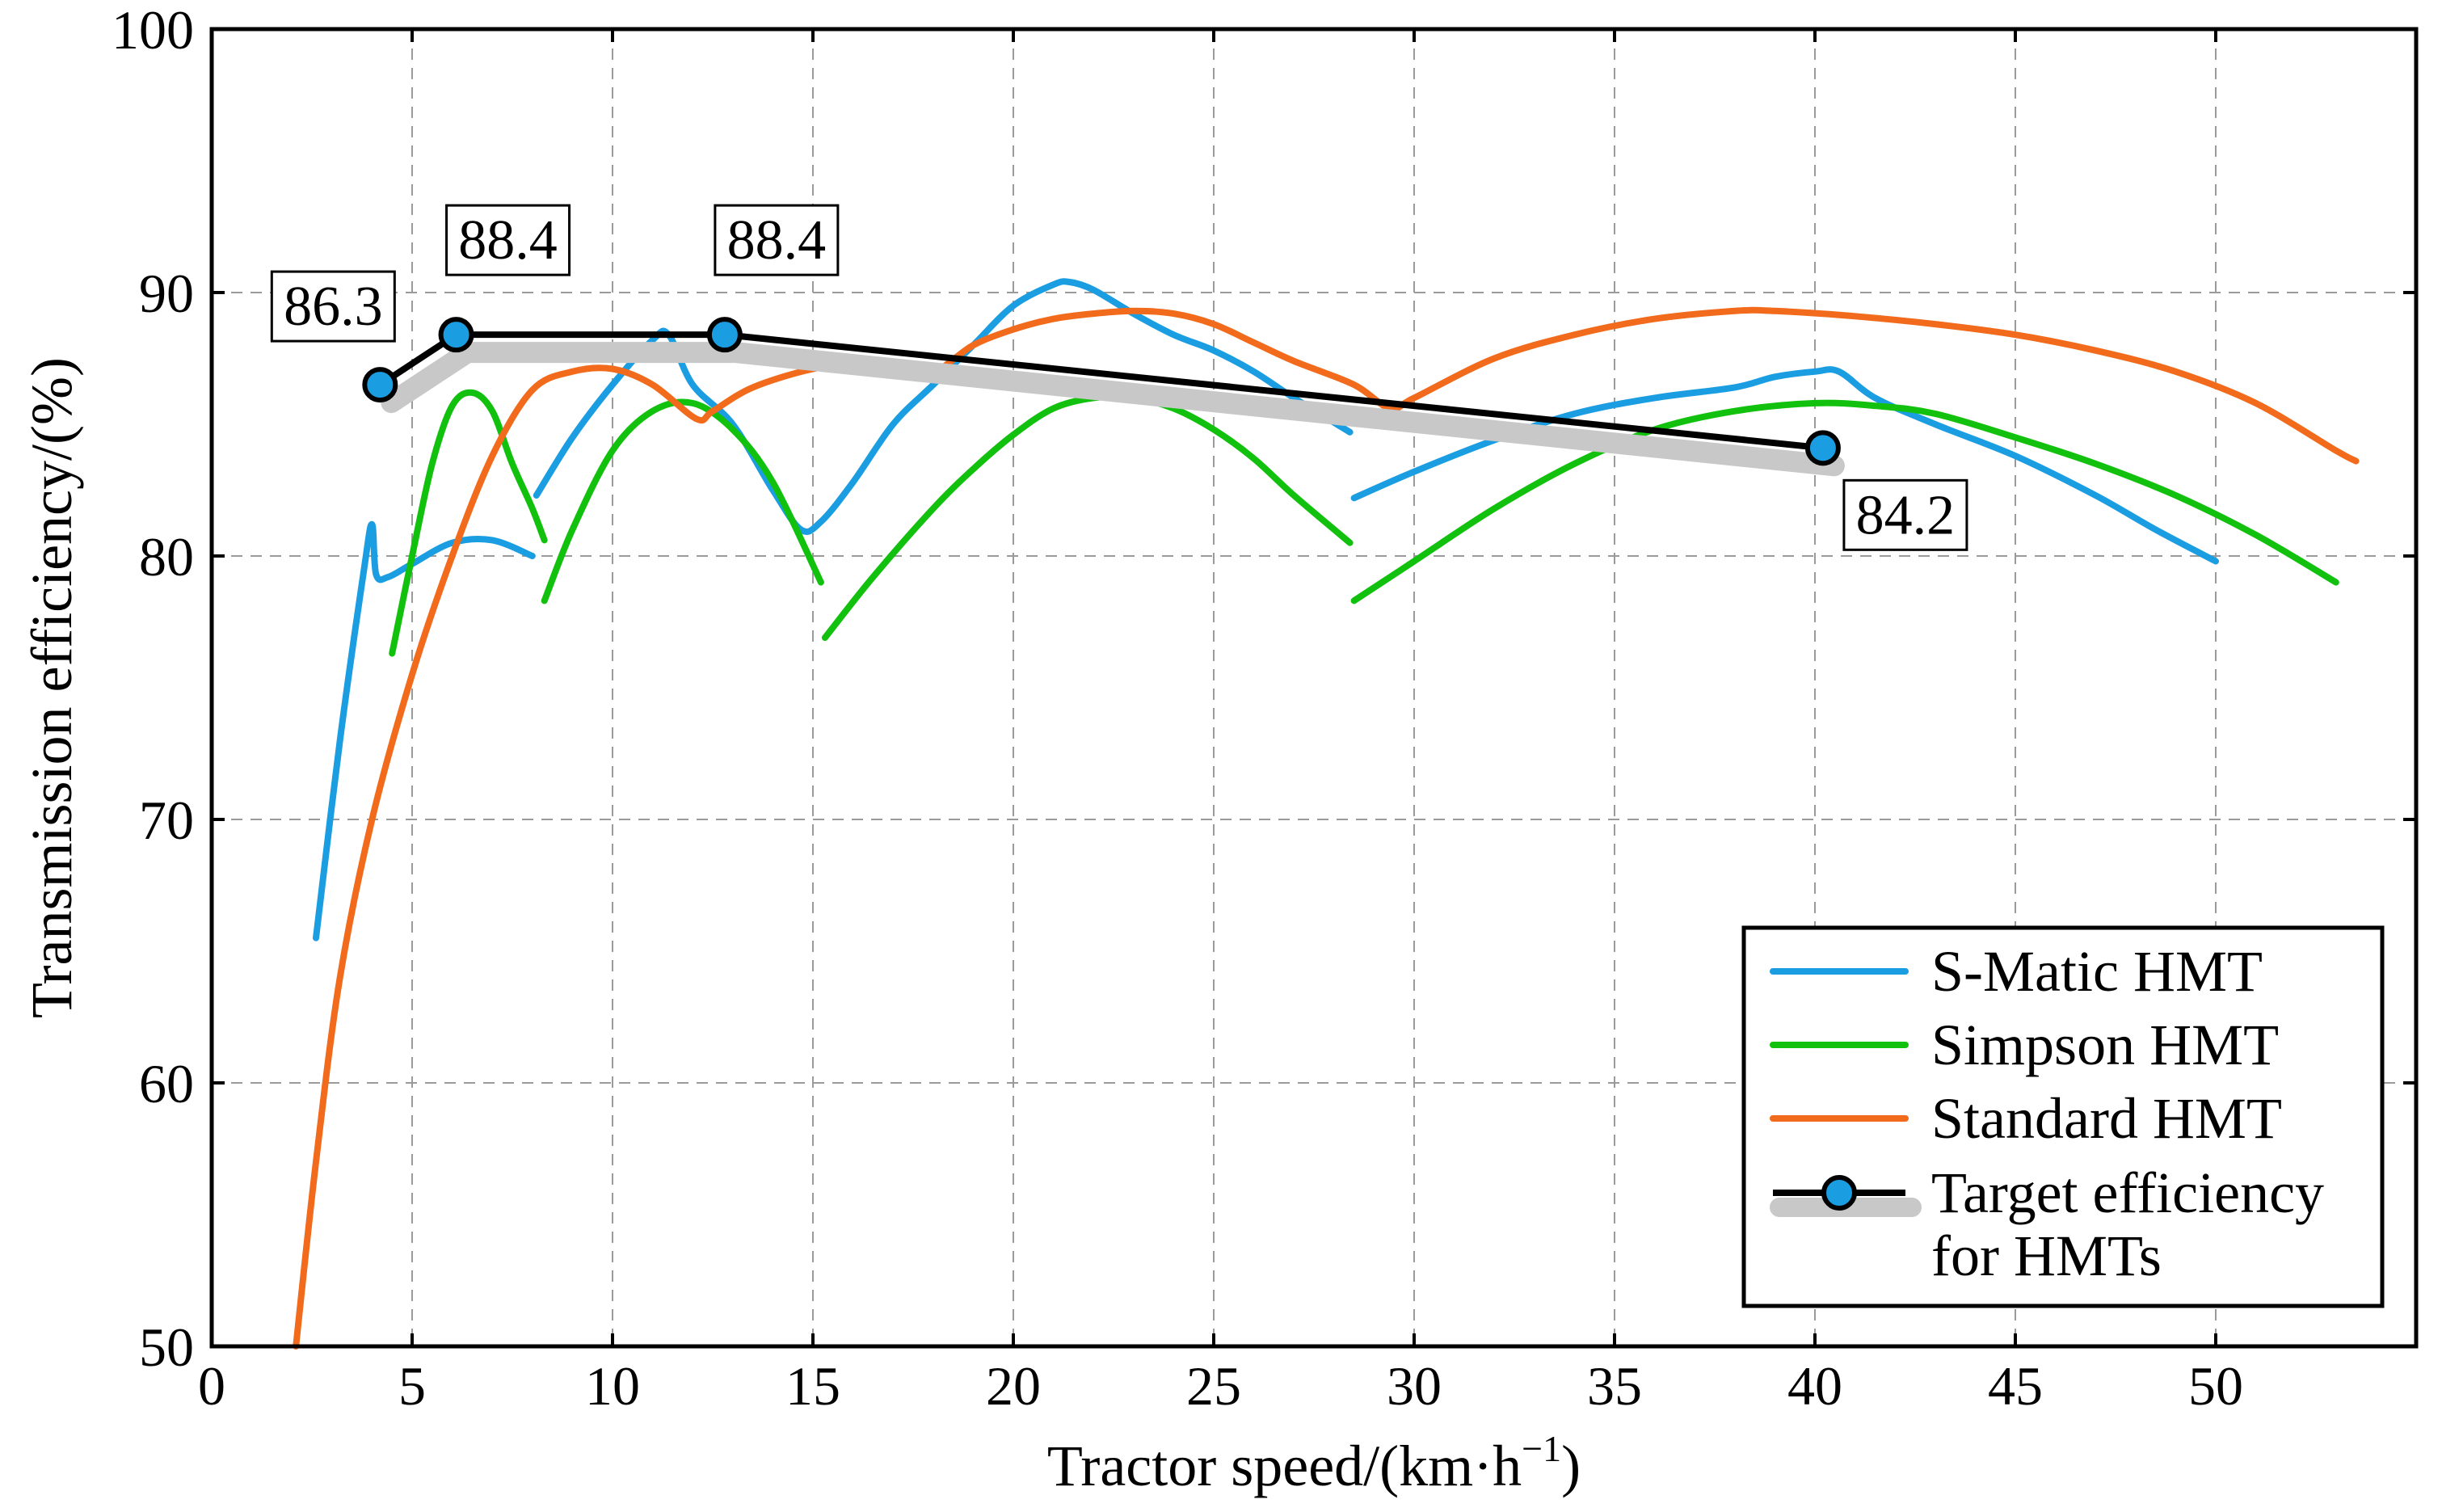 The width and height of the screenshot is (2442, 1512). What do you see at coordinates (153, 30) in the screenshot?
I see `y-tick-label: 100` at bounding box center [153, 30].